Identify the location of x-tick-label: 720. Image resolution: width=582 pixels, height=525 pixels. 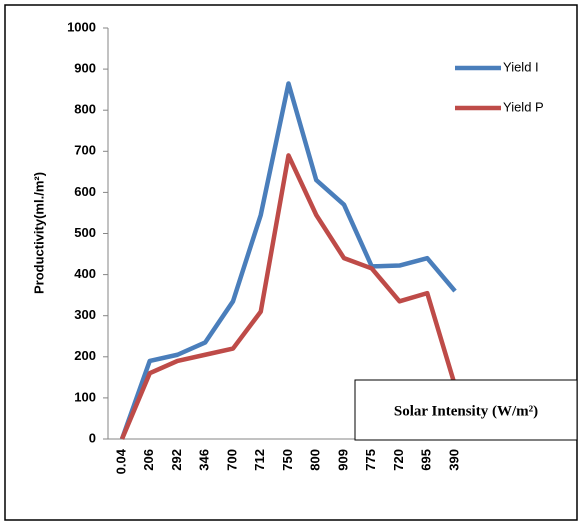
(398, 460).